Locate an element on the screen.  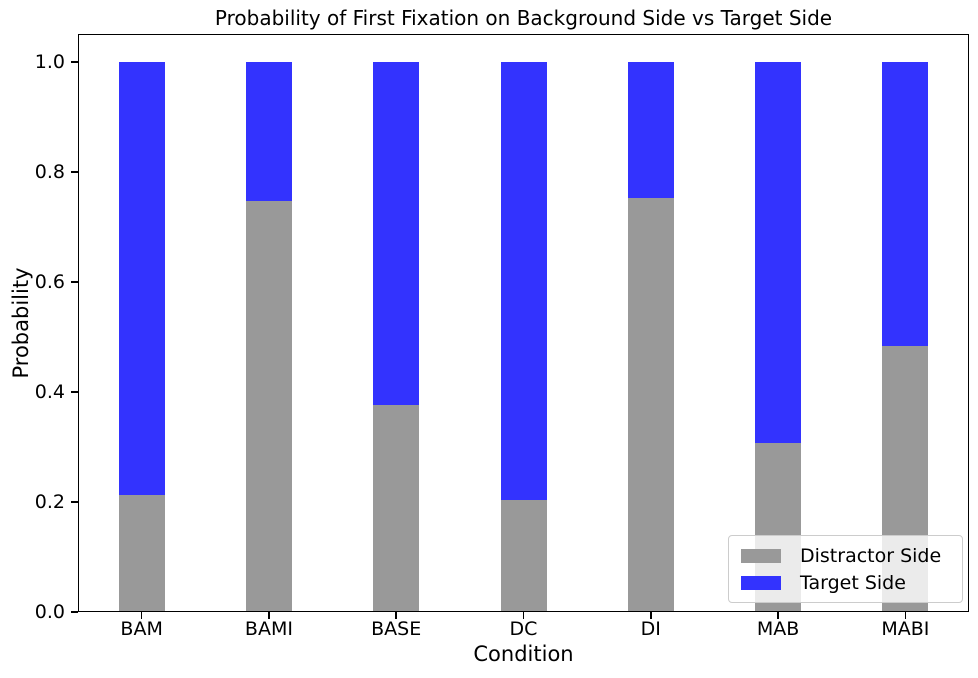
x-tick-label: BAM is located at coordinates (141, 629).